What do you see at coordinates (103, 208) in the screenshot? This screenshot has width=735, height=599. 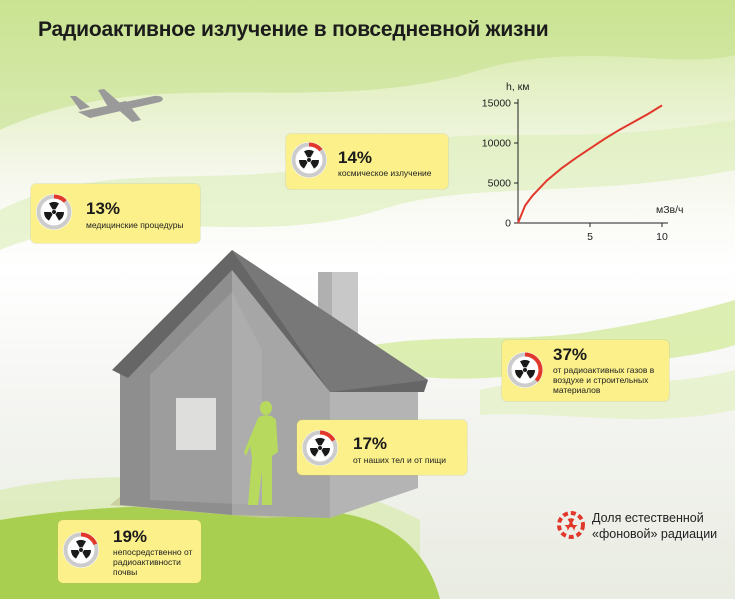 I see `card-percent: 13%` at bounding box center [103, 208].